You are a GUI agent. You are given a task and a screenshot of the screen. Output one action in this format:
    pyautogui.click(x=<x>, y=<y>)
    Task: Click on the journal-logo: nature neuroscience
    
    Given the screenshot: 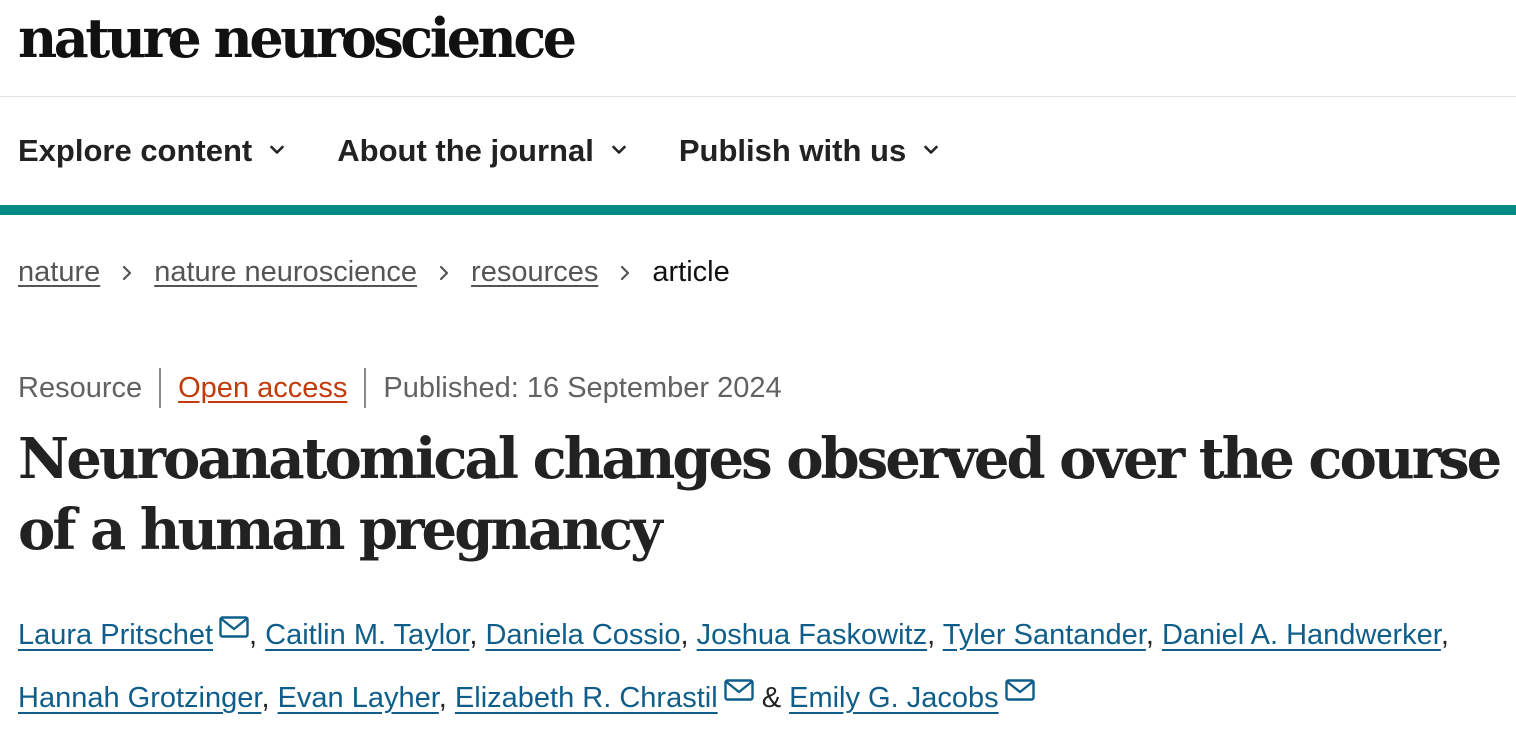 What is the action you would take?
    pyautogui.click(x=297, y=38)
    